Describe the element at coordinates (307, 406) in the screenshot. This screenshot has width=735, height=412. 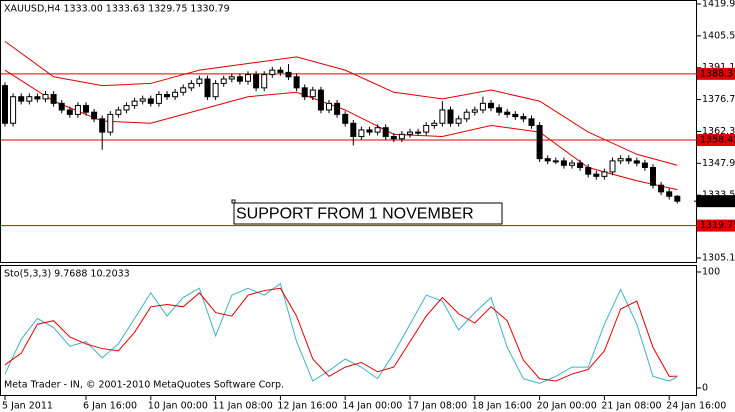
I see `x-tick-label: 12 Jan 16:00` at that location.